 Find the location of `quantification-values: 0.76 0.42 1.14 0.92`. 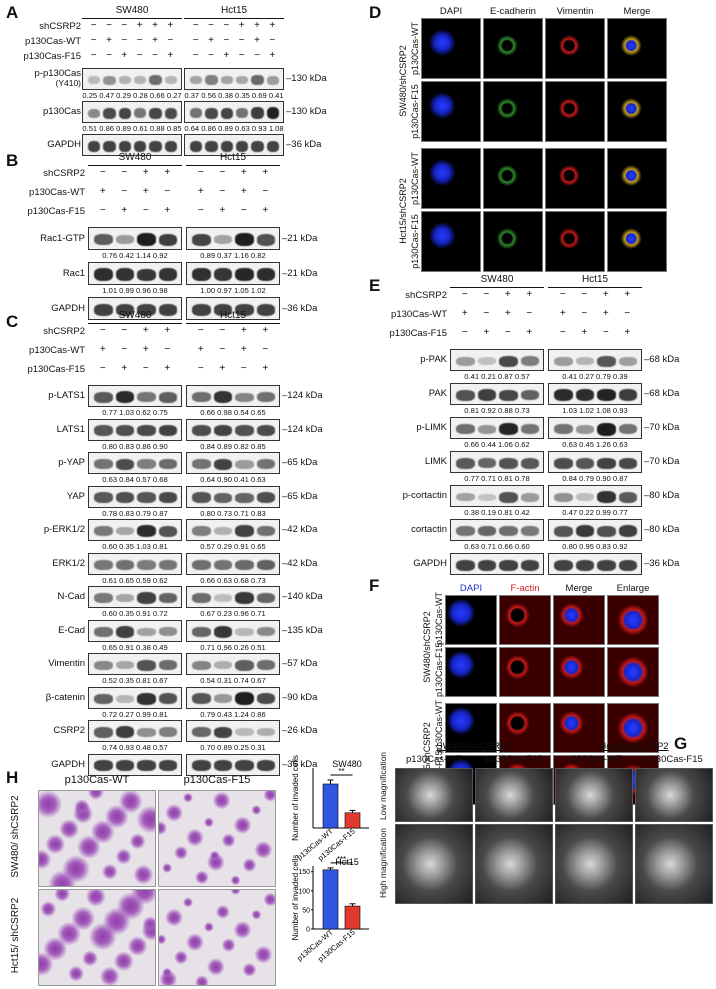

quantification-values: 0.76 0.42 1.14 0.92 is located at coordinates (135, 255).